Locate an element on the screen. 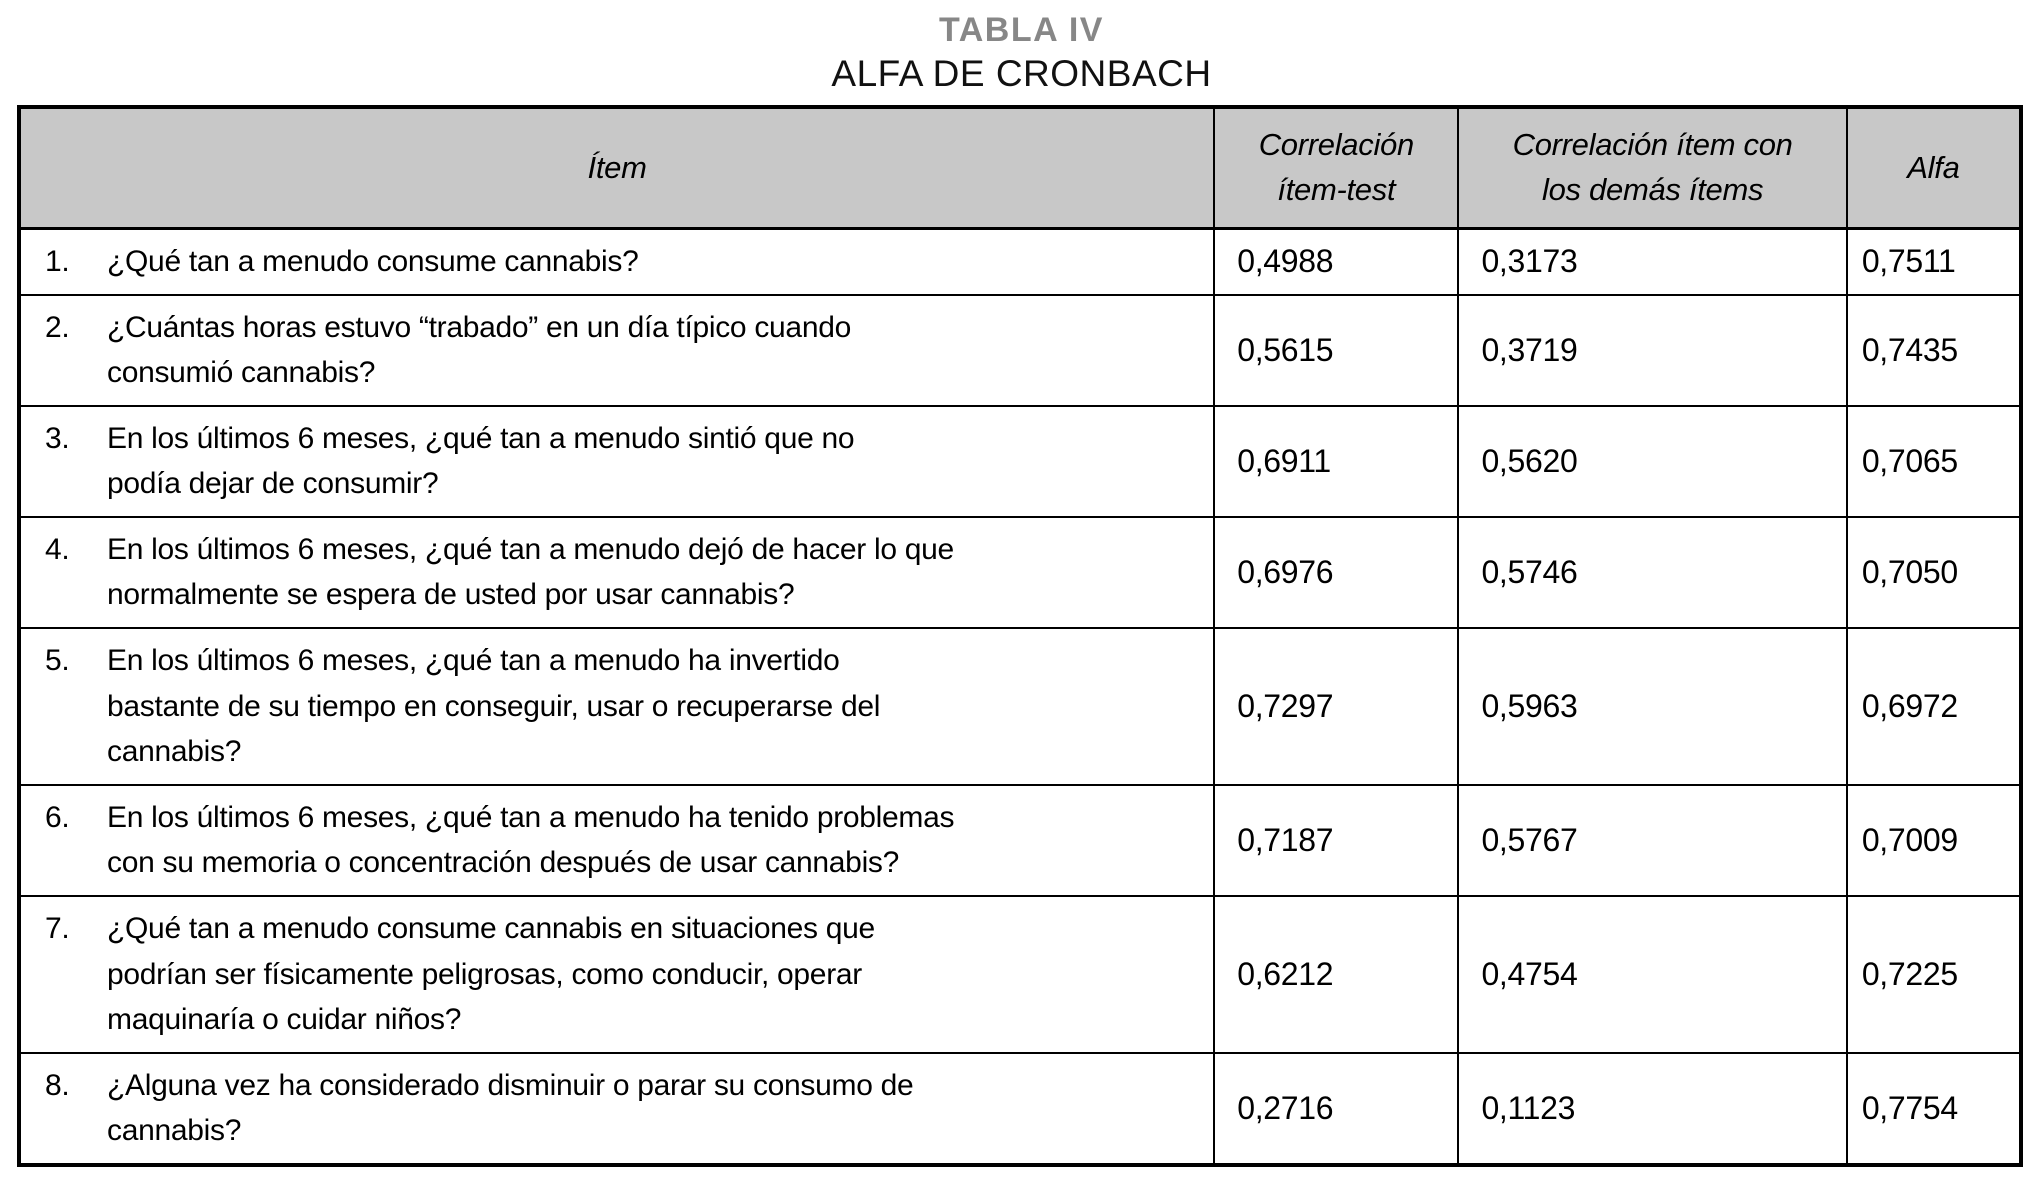 The image size is (2043, 1187). item-number: 8. is located at coordinates (57, 1085).